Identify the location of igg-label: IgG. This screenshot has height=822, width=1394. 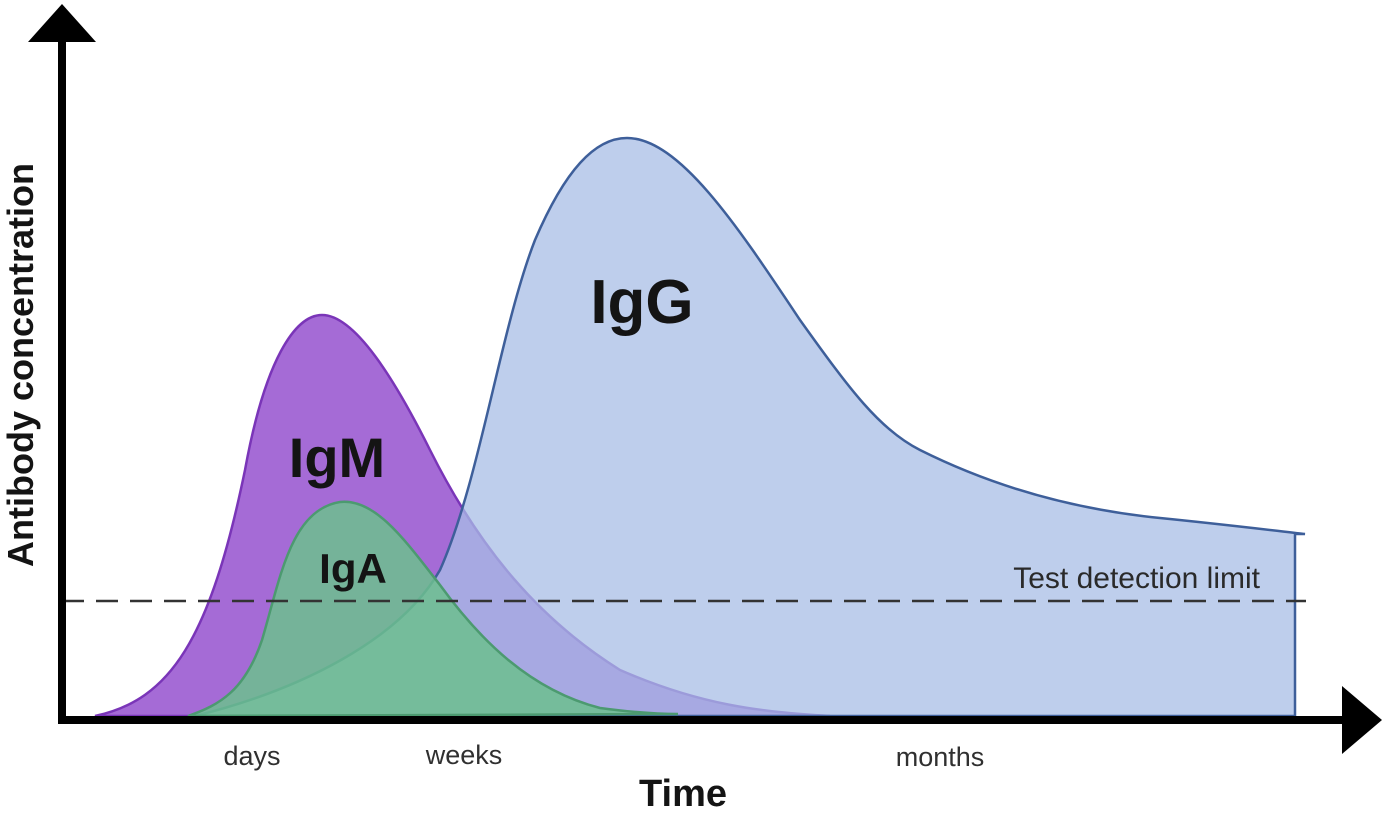
(641, 302).